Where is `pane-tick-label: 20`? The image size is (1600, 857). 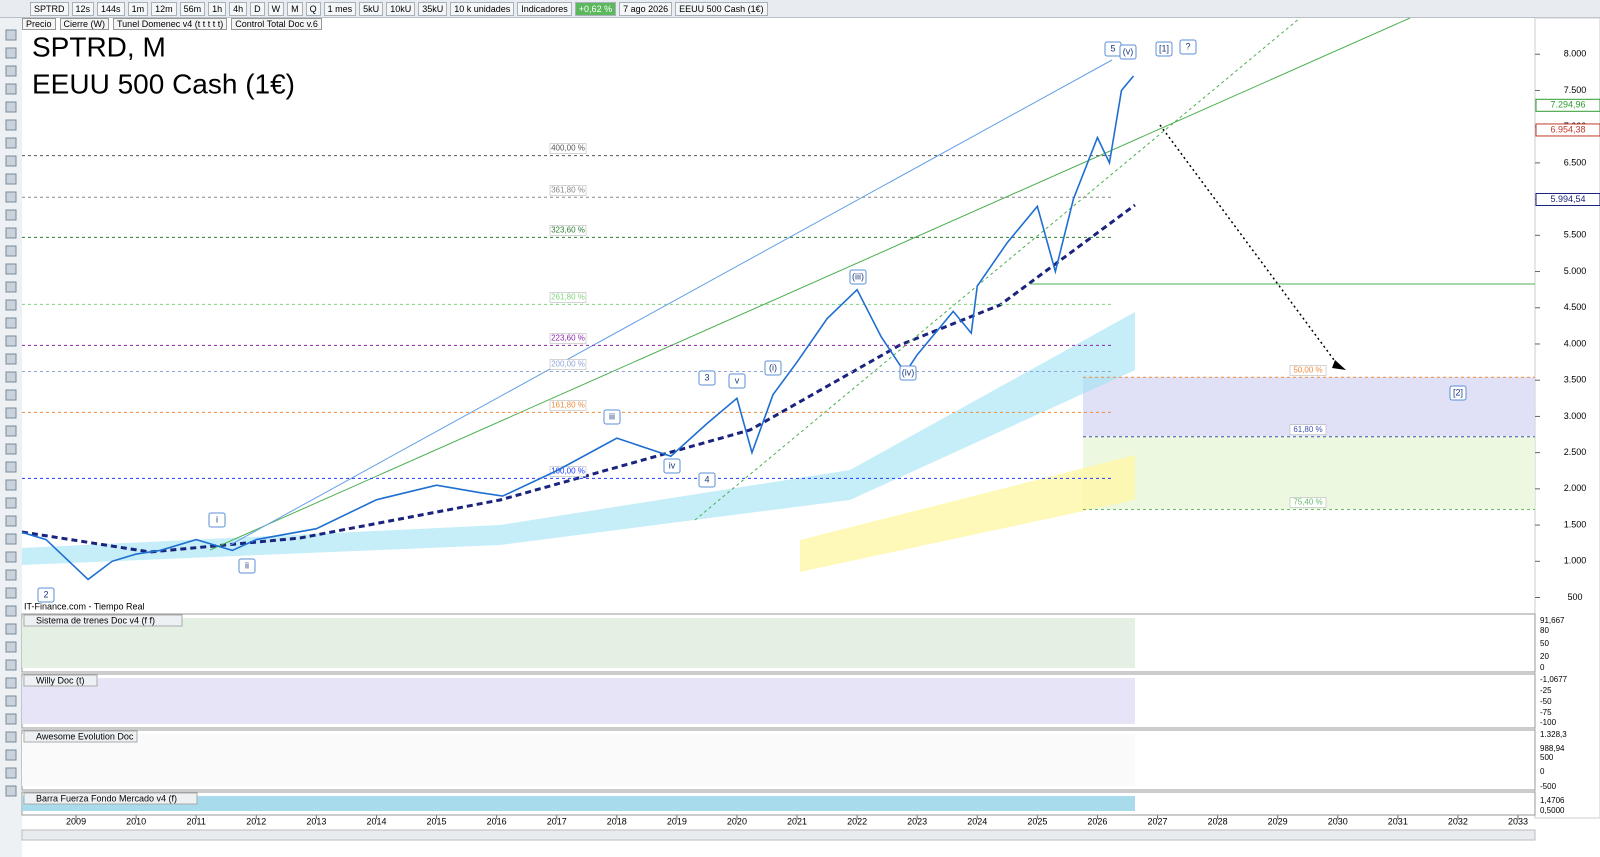
pane-tick-label: 20 is located at coordinates (1544, 656).